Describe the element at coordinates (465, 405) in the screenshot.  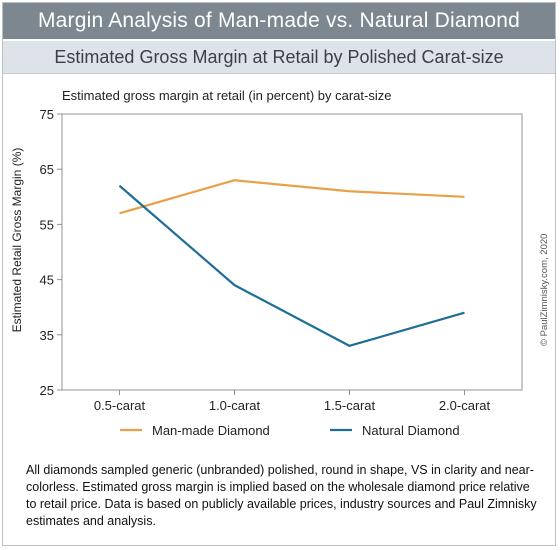
I see `x-tick-label: 2.0-carat` at that location.